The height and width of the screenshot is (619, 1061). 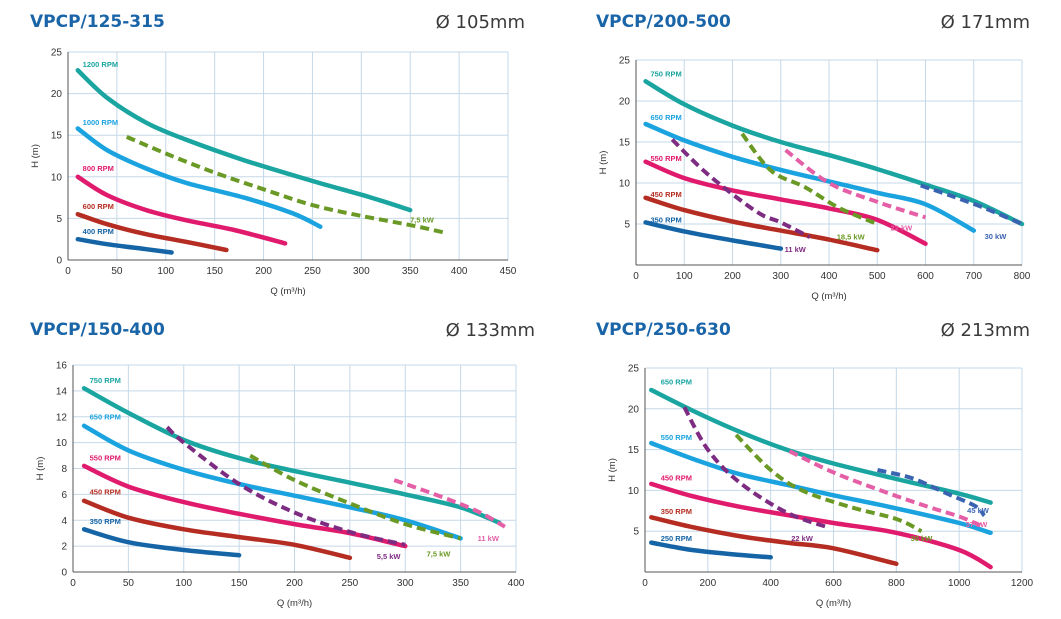 I want to click on x-tick-label: 600, so click(x=833, y=583).